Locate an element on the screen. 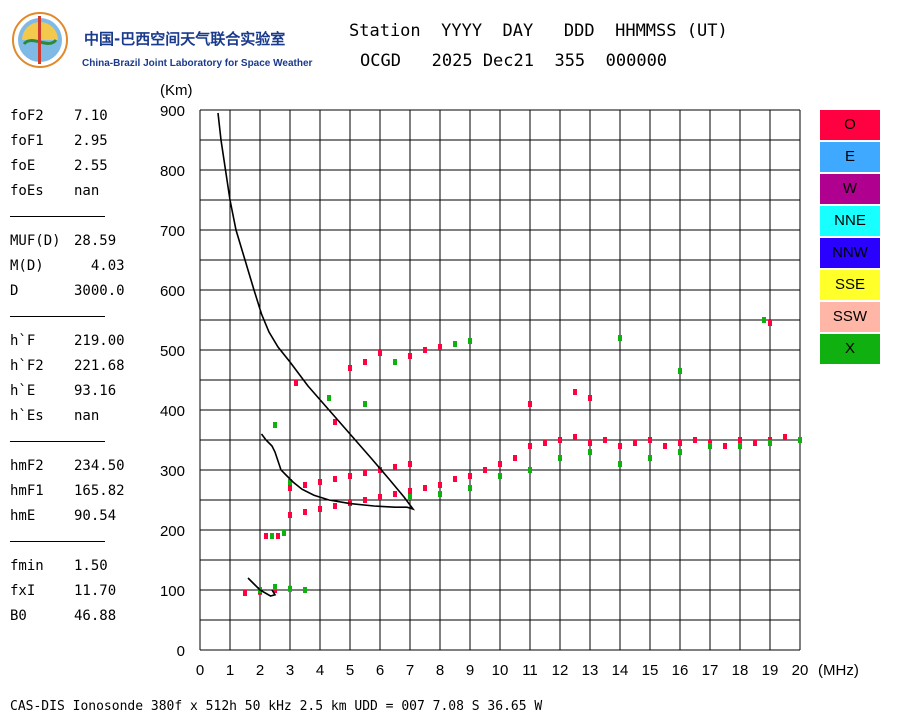 The width and height of the screenshot is (900, 720). x-tick-label: 3 is located at coordinates (290, 670).